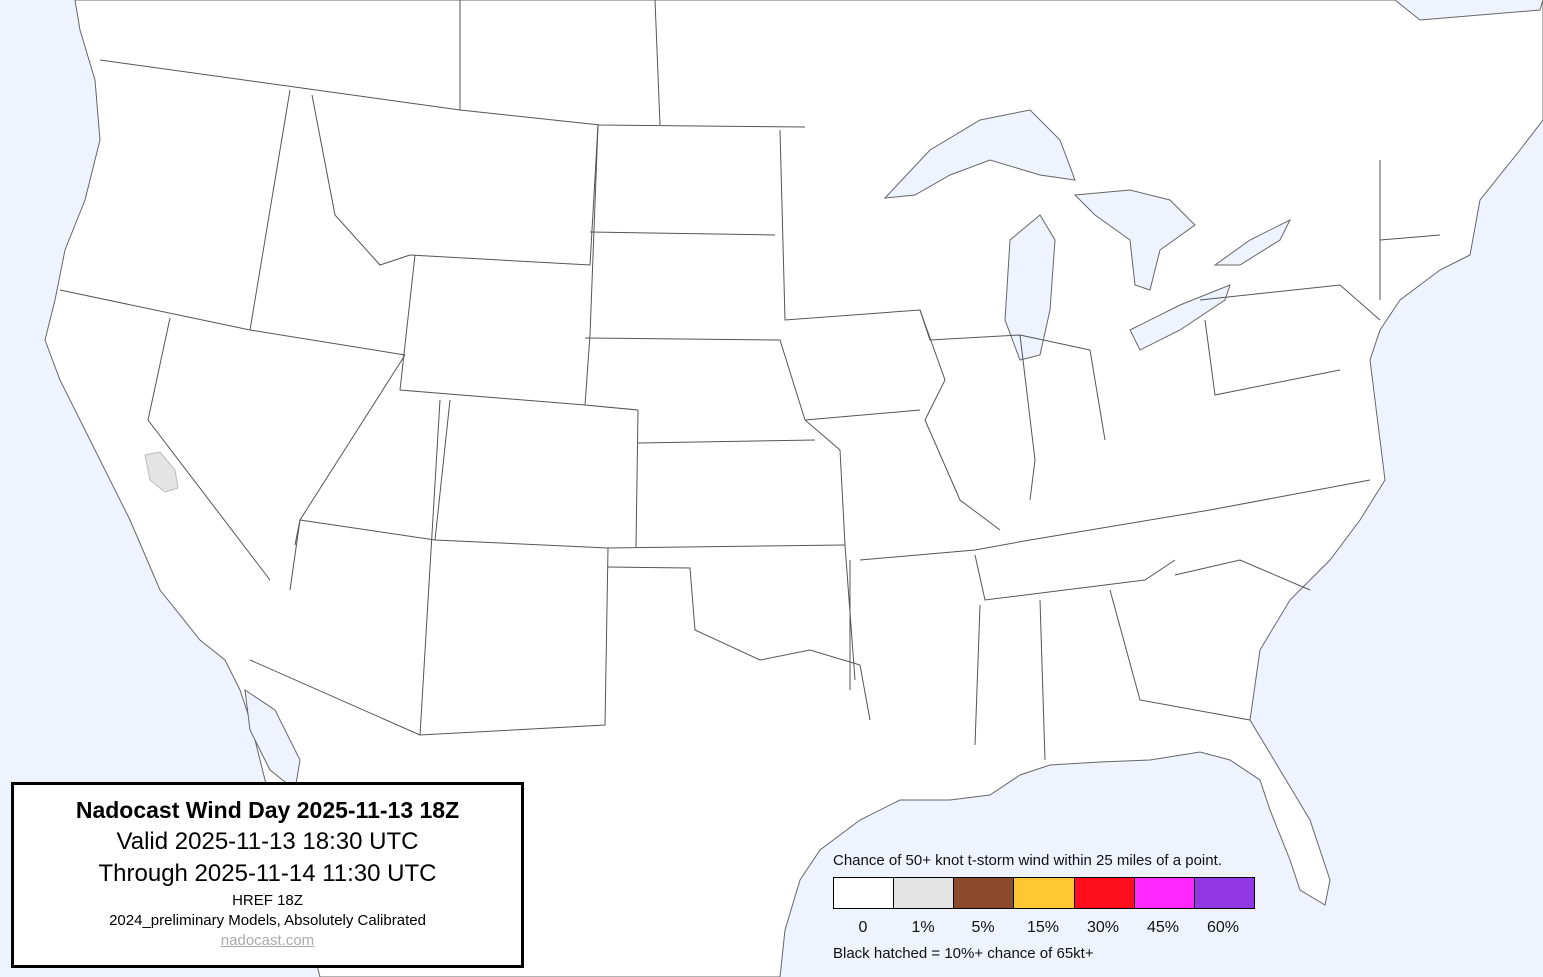 The width and height of the screenshot is (1543, 977). What do you see at coordinates (267, 841) in the screenshot?
I see `valid-time: Valid 2025-11-13 18:30 UTC` at bounding box center [267, 841].